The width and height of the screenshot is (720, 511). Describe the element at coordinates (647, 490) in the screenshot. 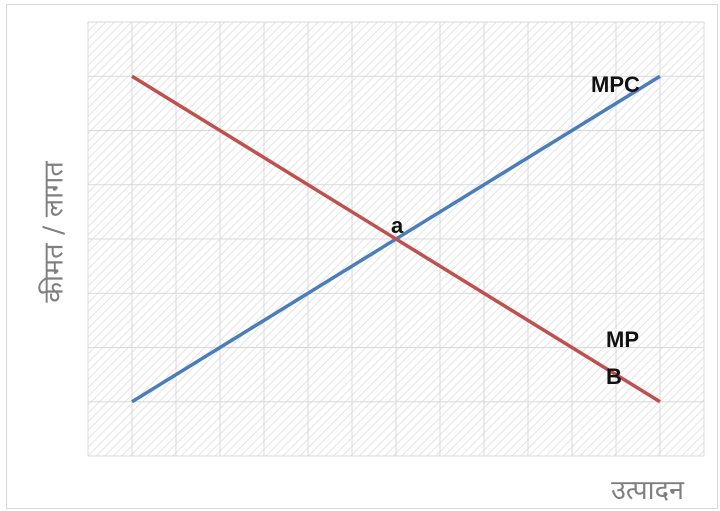

I see `x-axis-label: उत्पादन` at that location.